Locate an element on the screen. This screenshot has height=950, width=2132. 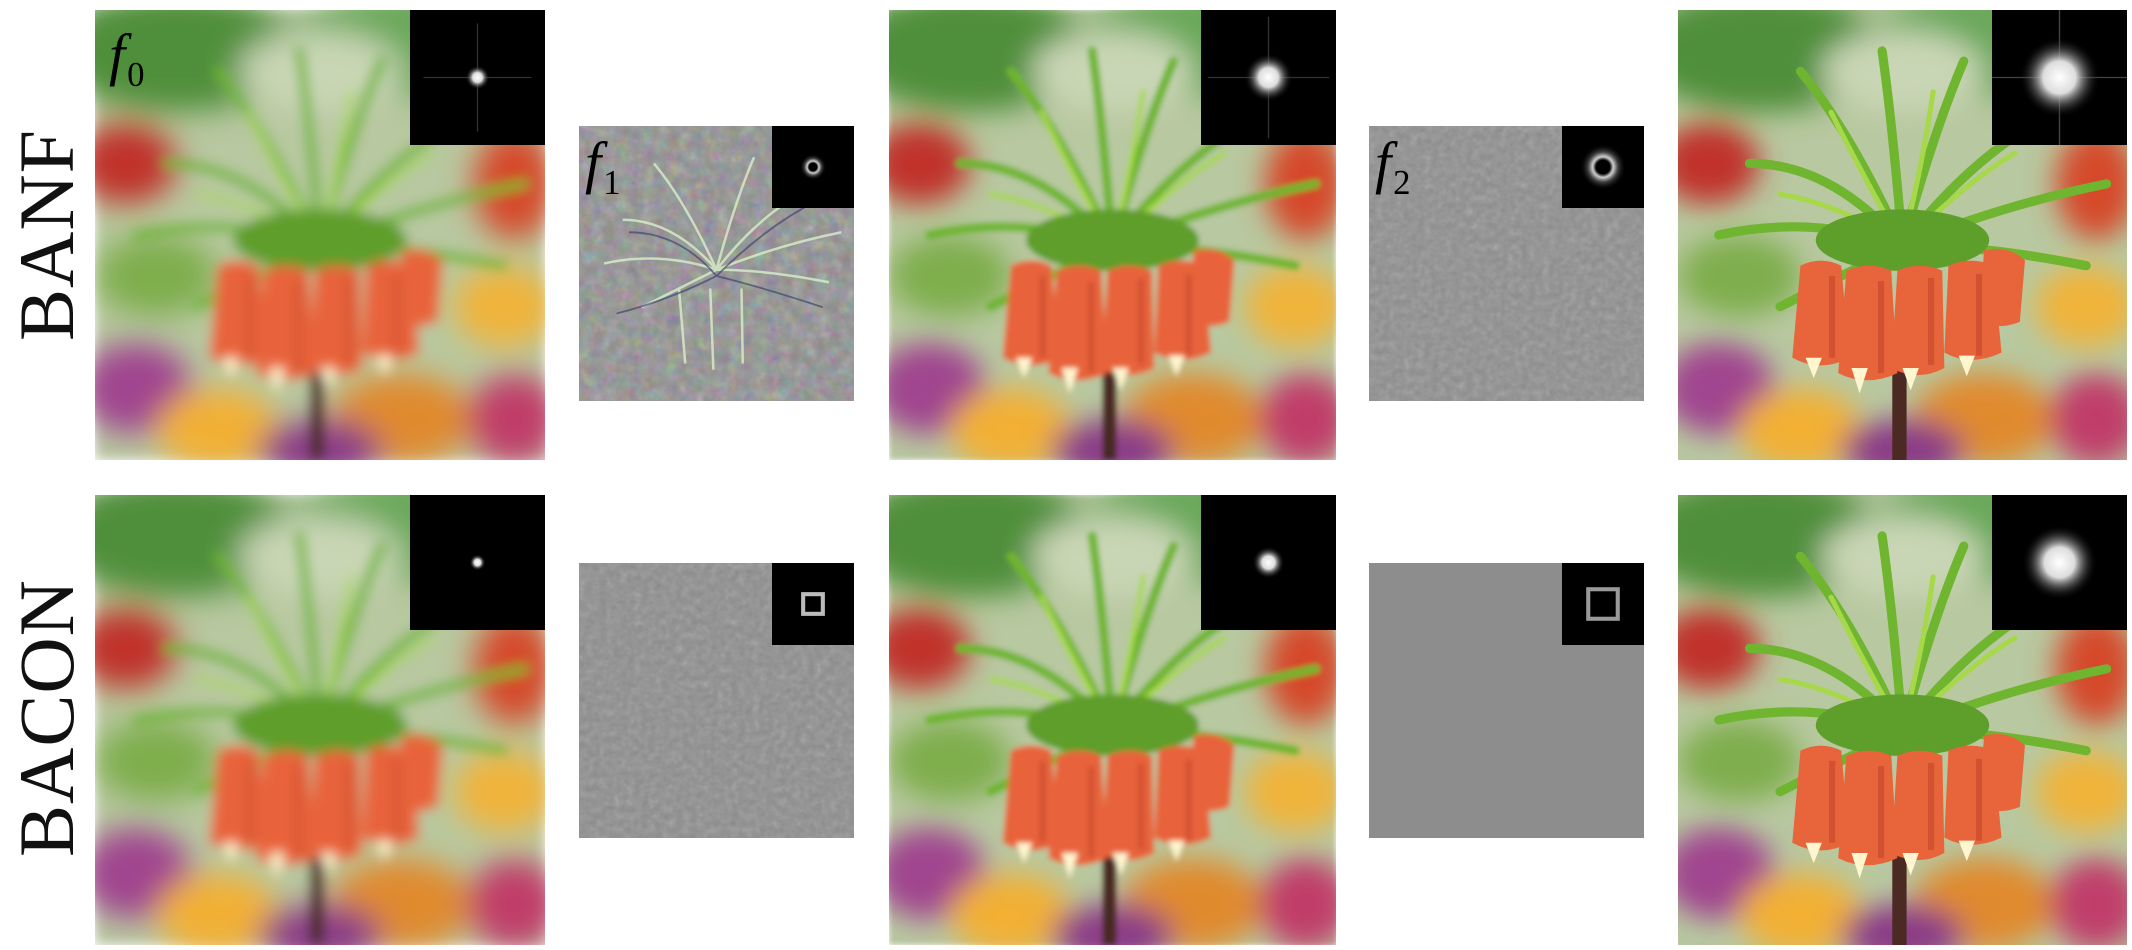
banf-final-image is located at coordinates (1902, 235).